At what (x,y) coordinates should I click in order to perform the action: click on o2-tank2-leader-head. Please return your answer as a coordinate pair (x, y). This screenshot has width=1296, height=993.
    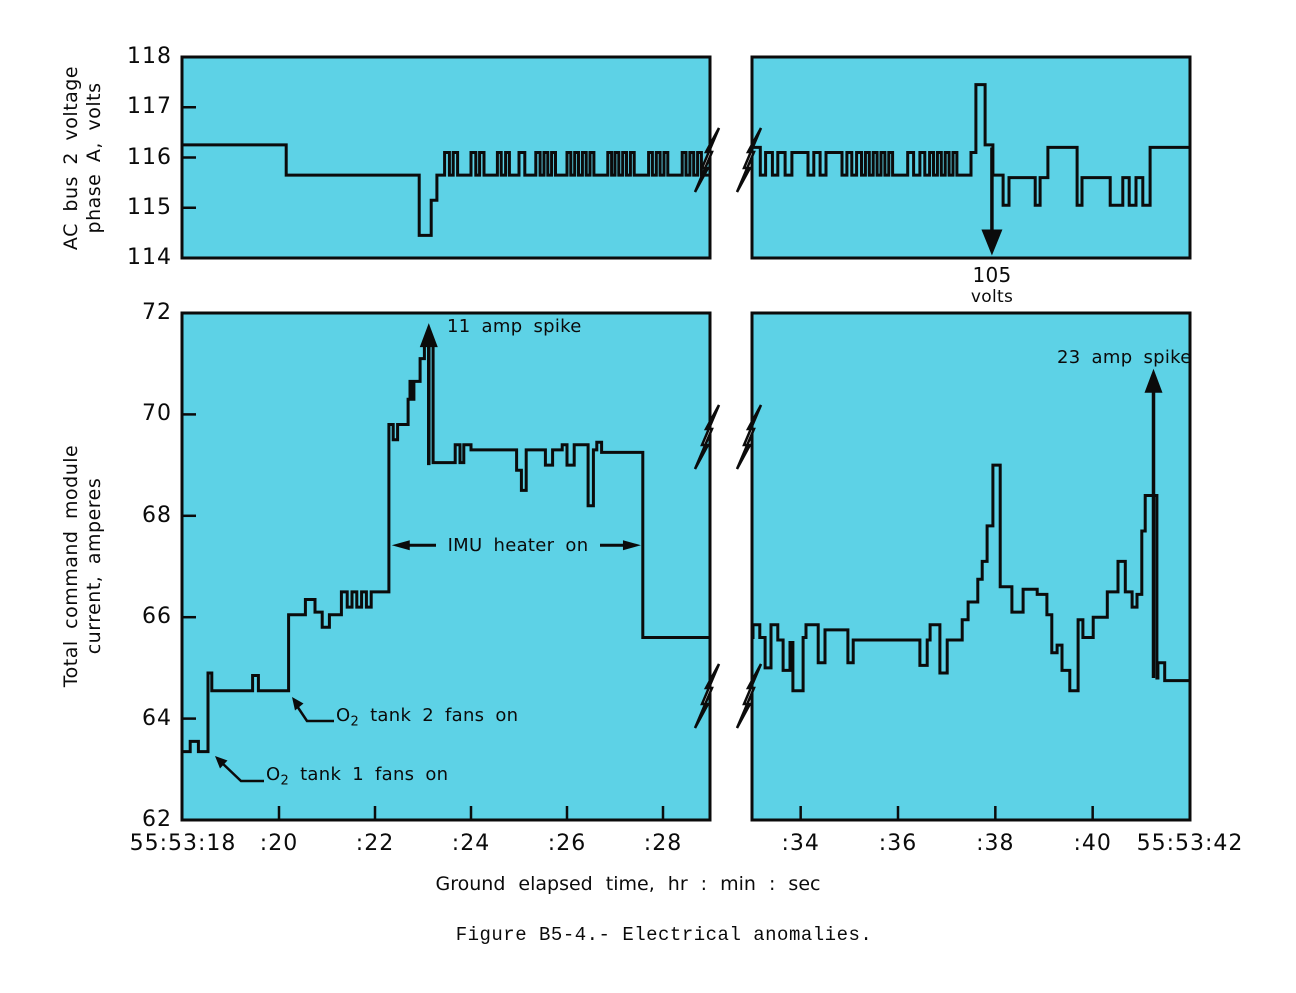
    Looking at the image, I should click on (298, 704).